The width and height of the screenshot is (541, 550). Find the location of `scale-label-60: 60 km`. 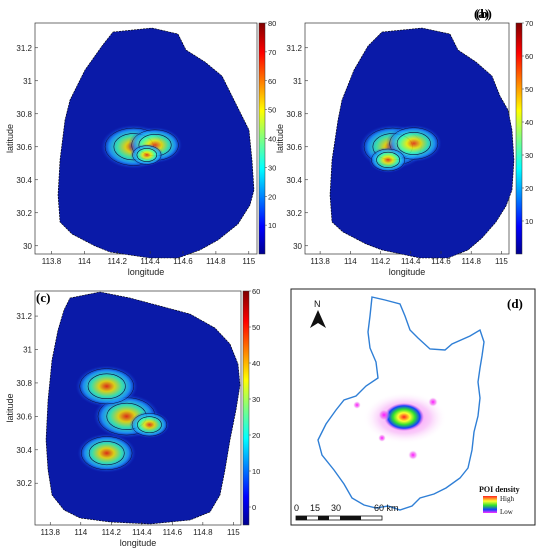

scale-label-60: 60 km is located at coordinates (386, 508).